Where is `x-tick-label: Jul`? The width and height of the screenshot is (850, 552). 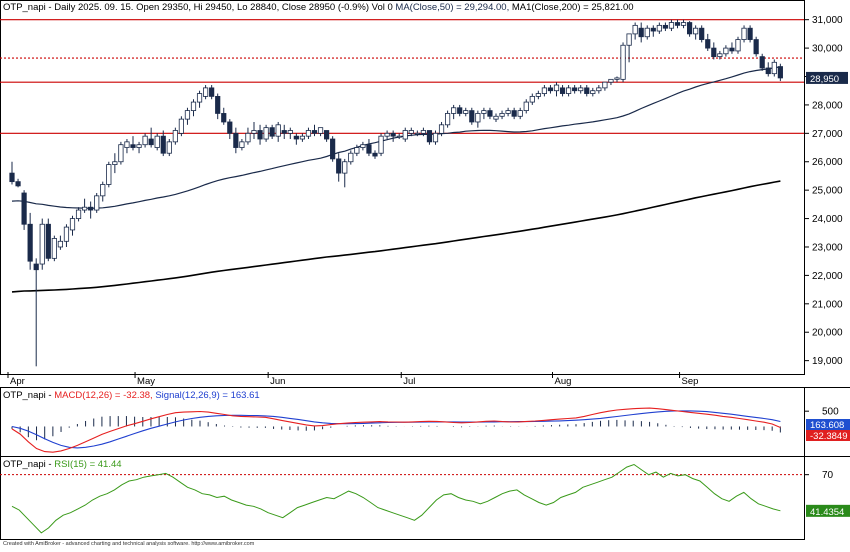 x-tick-label: Jul is located at coordinates (409, 381).